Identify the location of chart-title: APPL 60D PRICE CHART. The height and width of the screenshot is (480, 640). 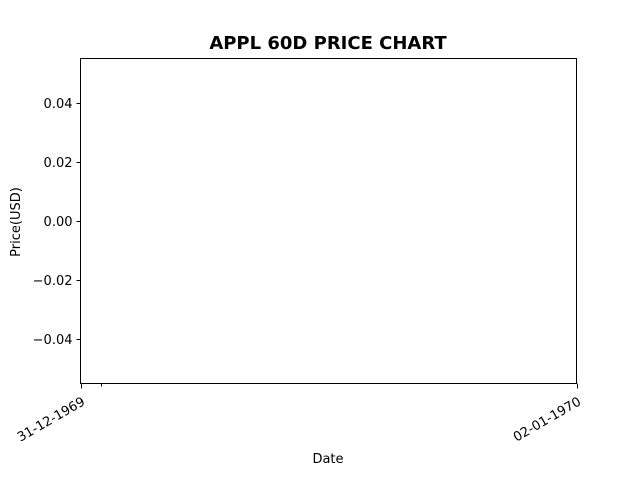
(328, 43).